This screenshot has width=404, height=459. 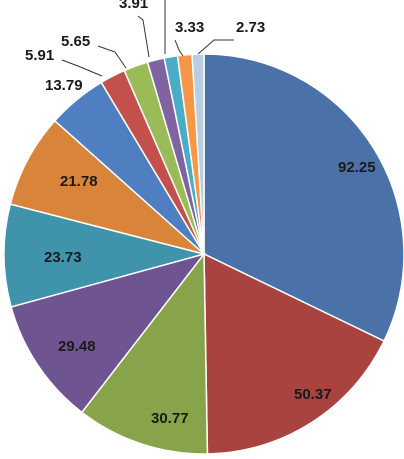 What do you see at coordinates (63, 257) in the screenshot?
I see `slice-value-label: 23.73` at bounding box center [63, 257].